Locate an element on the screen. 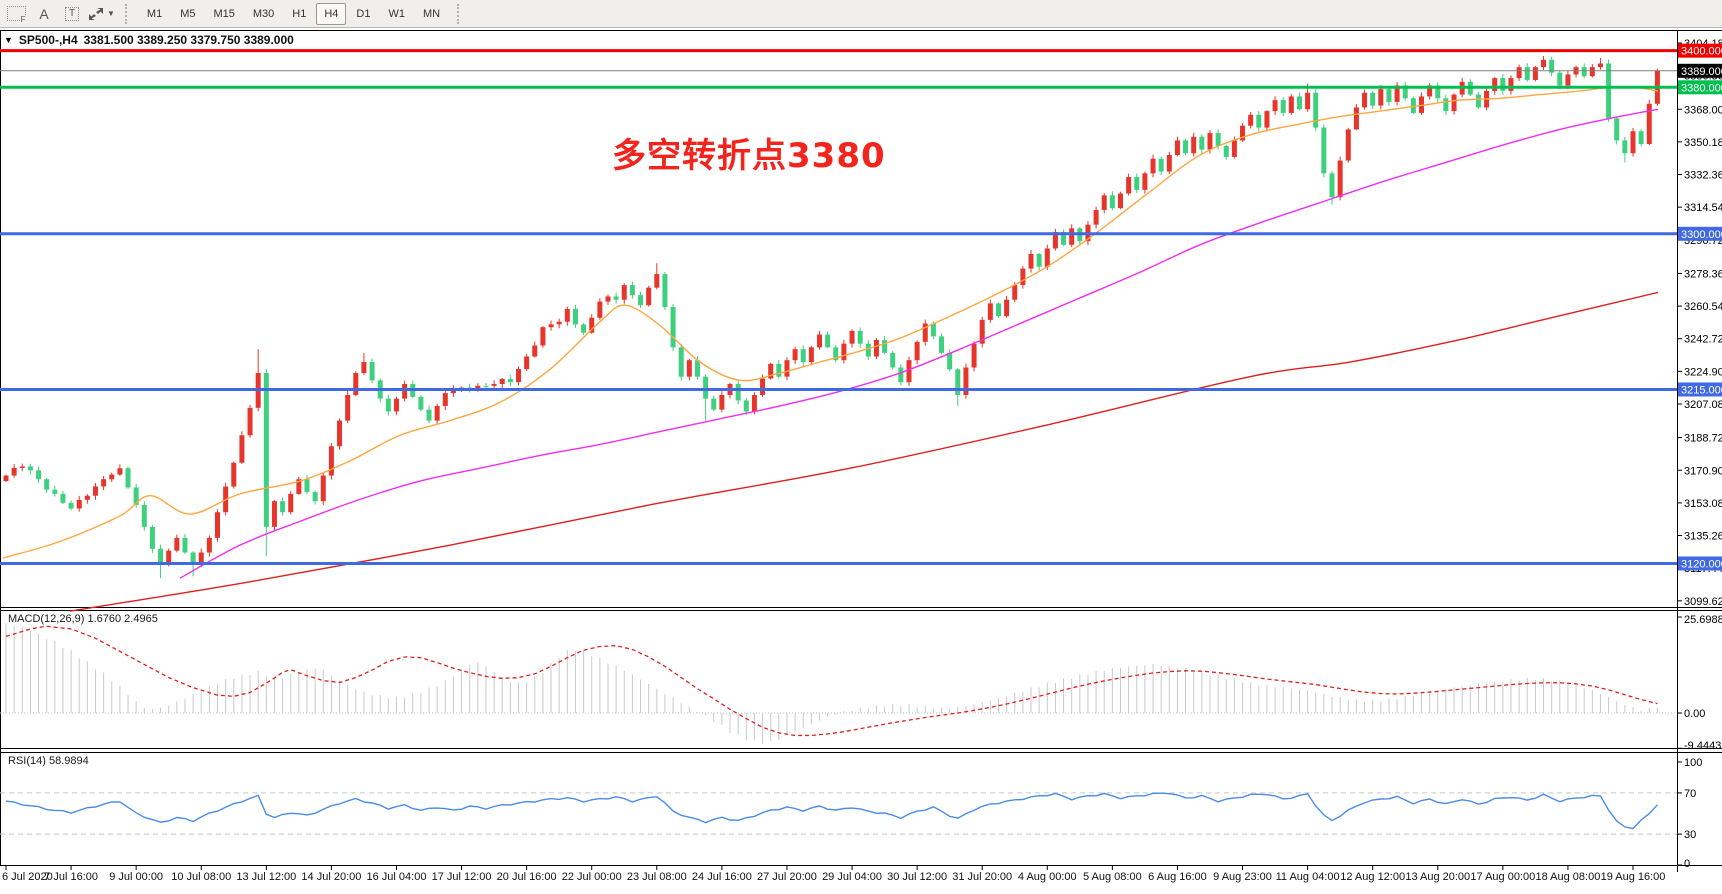  macd-scale-label: -9.4443 is located at coordinates (1702, 746).